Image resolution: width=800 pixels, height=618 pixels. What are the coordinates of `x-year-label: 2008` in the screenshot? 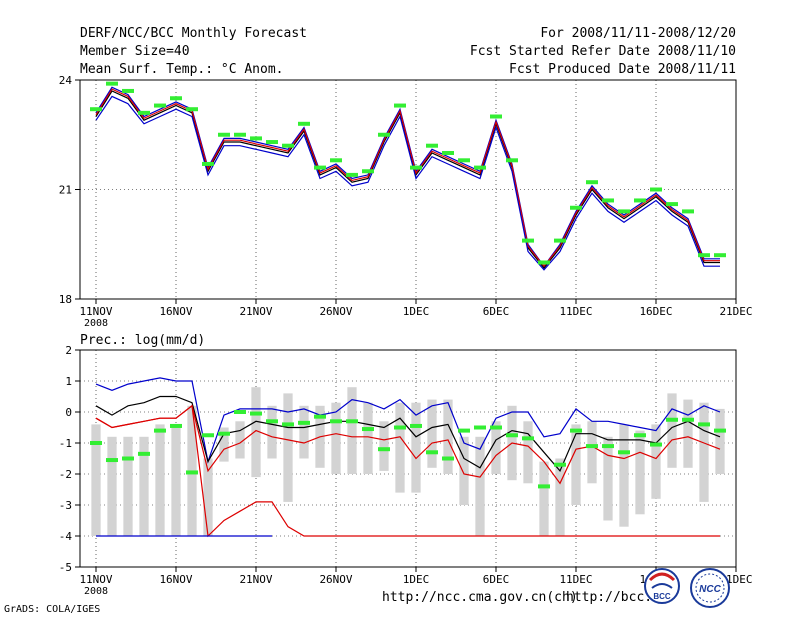 It's located at (96, 591).